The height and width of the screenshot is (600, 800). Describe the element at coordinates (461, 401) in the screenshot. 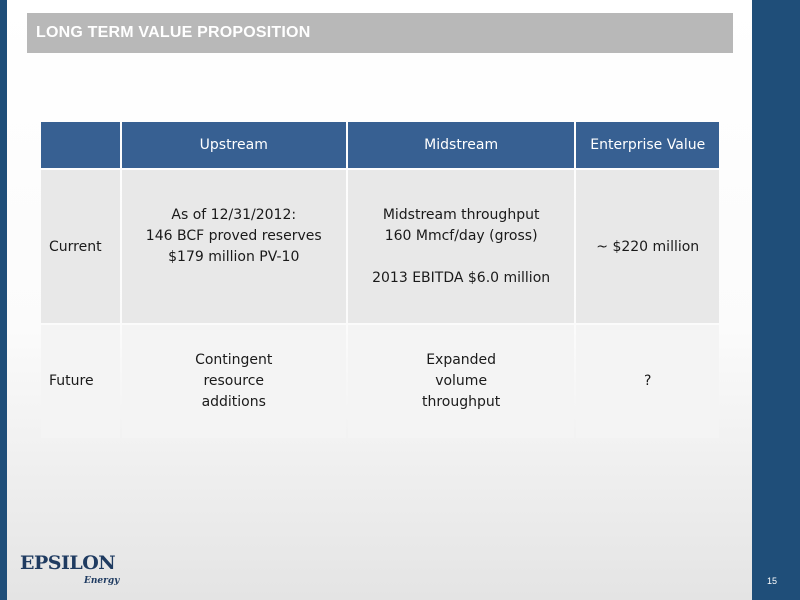

I see `cell-line: throughput` at that location.